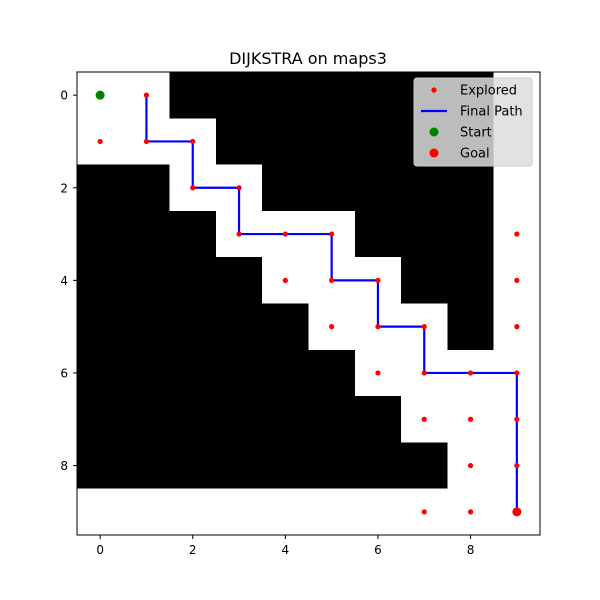 This screenshot has width=600, height=600. I want to click on chart-title: DIJKSTRA on maps3, so click(308, 58).